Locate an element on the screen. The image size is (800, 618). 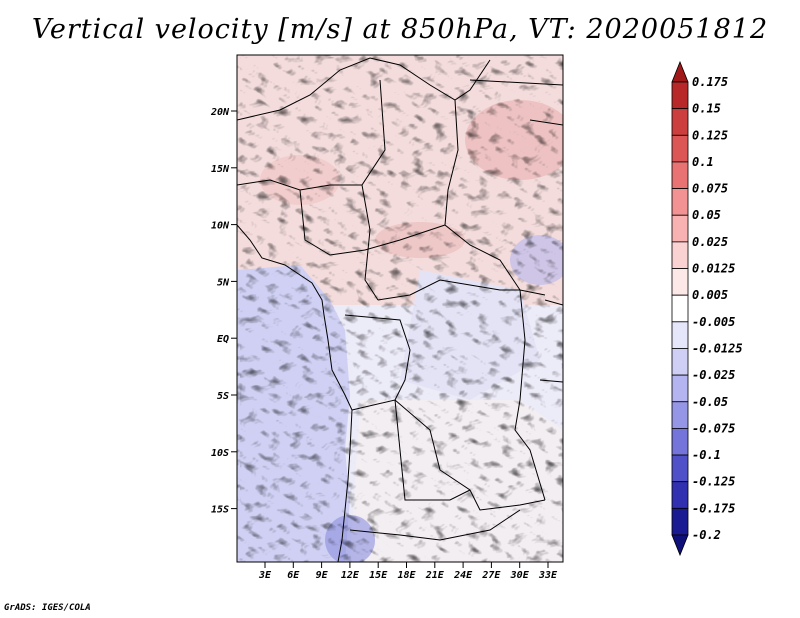
lat-label: EQ is located at coordinates (223, 339).